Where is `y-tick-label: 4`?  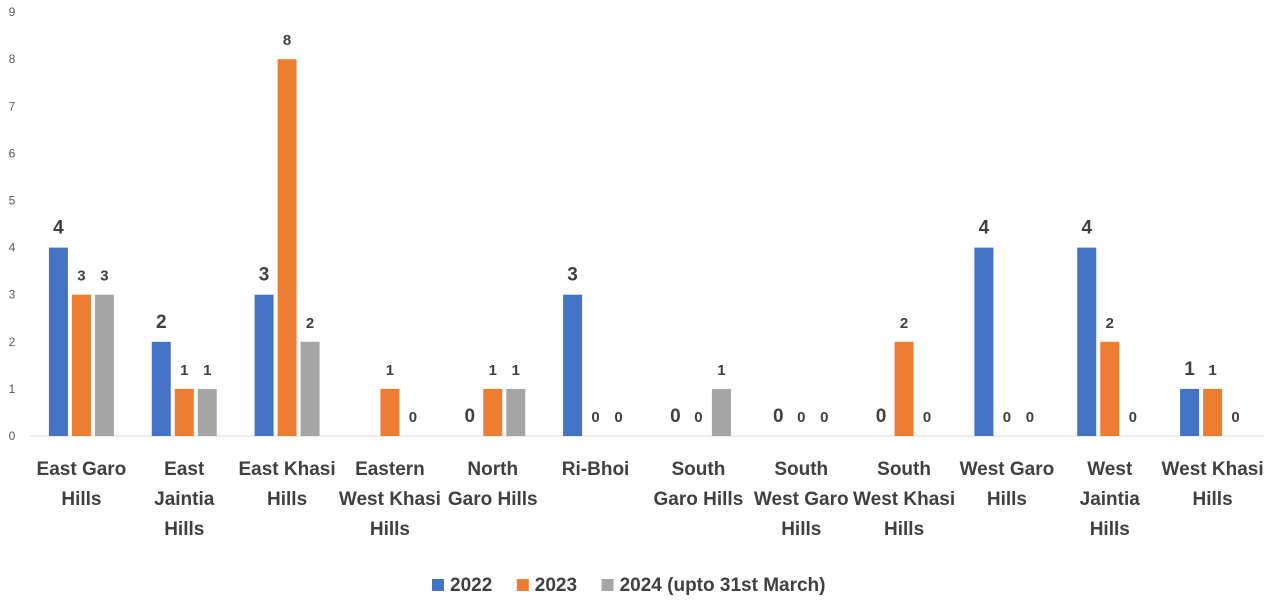 y-tick-label: 4 is located at coordinates (12, 248).